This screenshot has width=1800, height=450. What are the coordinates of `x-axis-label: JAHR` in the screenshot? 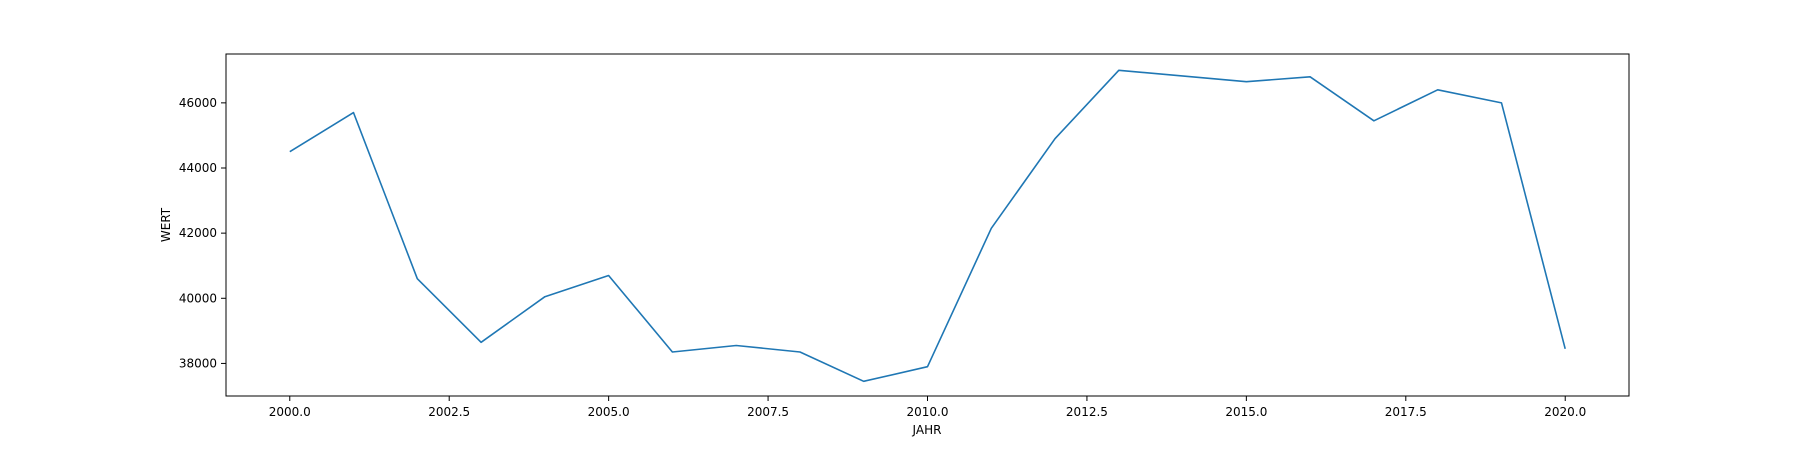 It's located at (927, 430).